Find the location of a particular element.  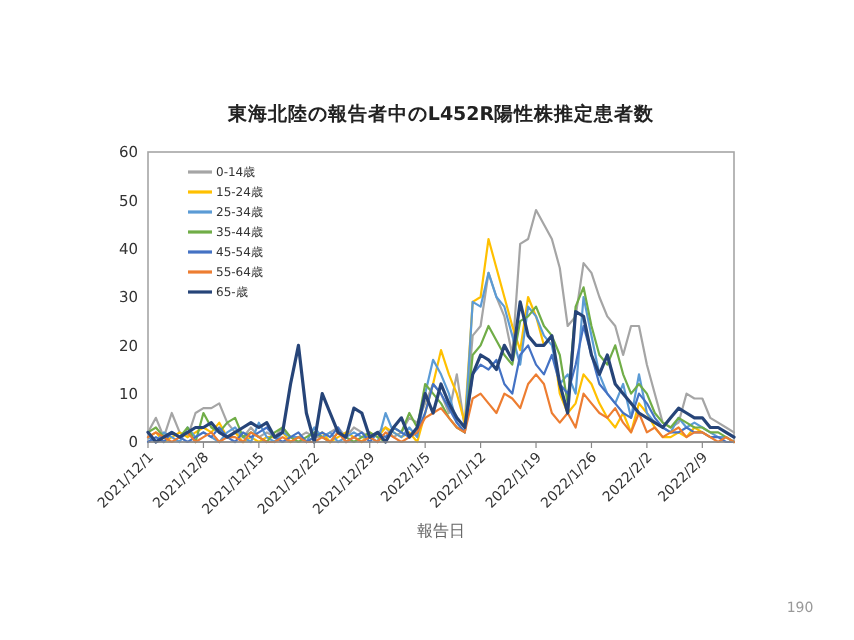

line-series is located at coordinates (441, 408).